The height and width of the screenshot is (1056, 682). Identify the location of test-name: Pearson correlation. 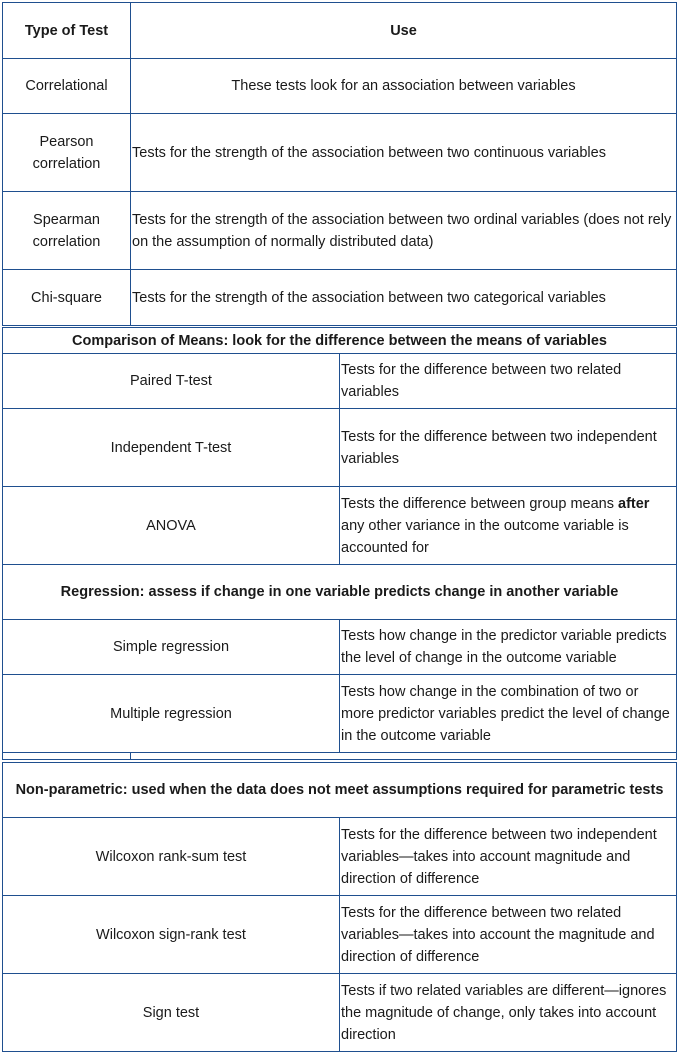
(66, 152).